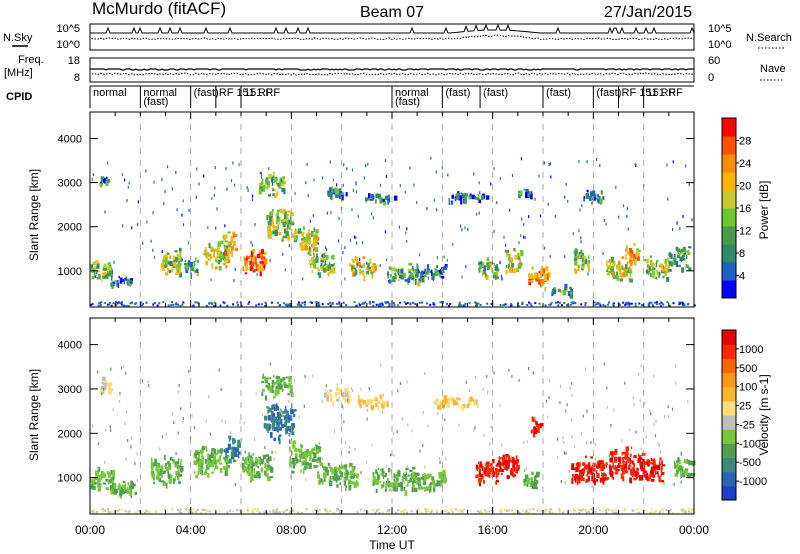  Describe the element at coordinates (18, 73) in the screenshot. I see `freq-unit: [MHz]` at that location.